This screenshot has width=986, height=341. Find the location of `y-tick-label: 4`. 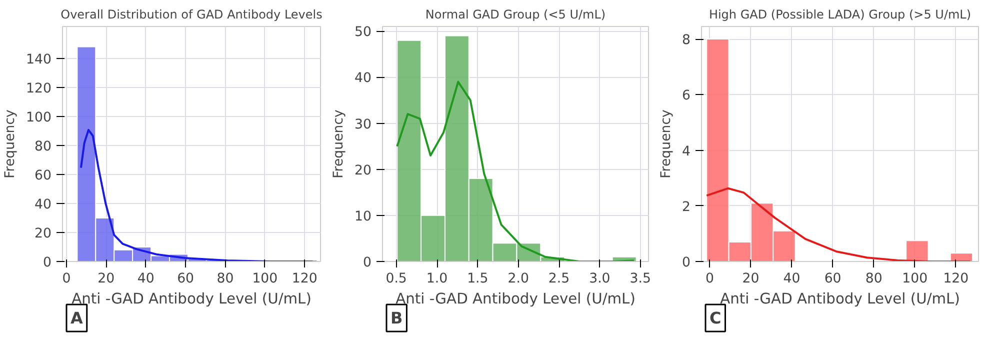

y-tick-label: 4 is located at coordinates (686, 152).